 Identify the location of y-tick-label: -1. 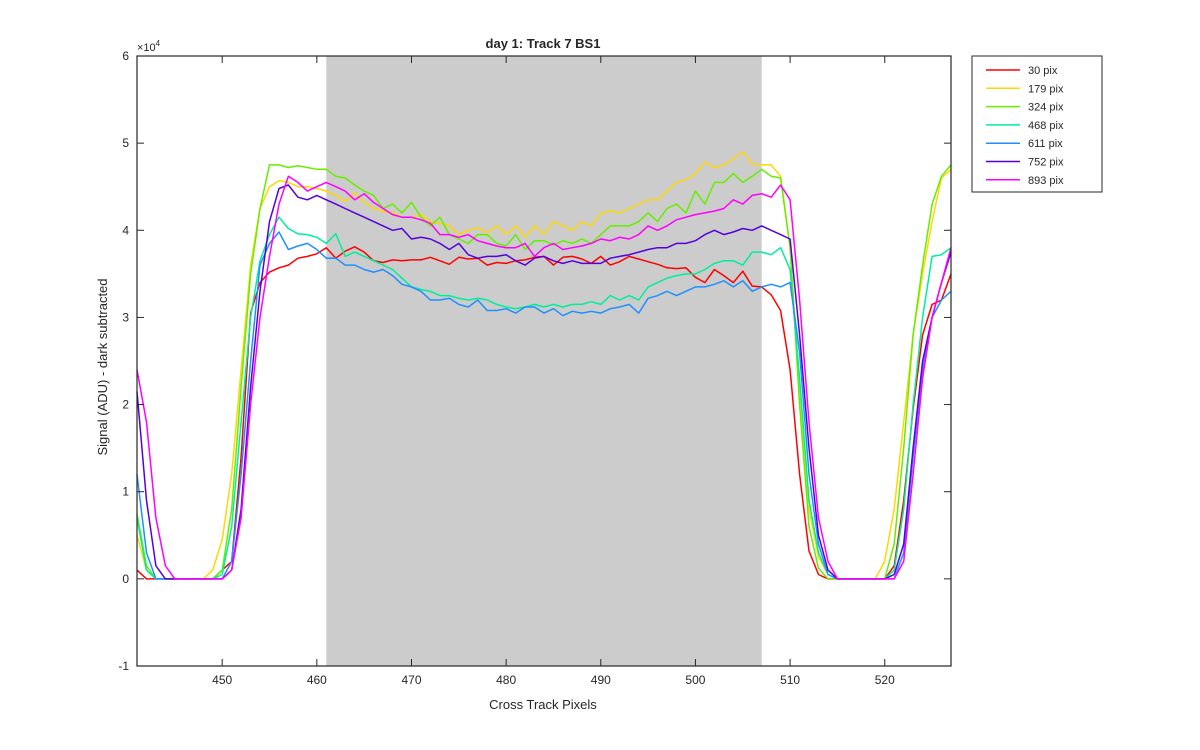
(123, 666).